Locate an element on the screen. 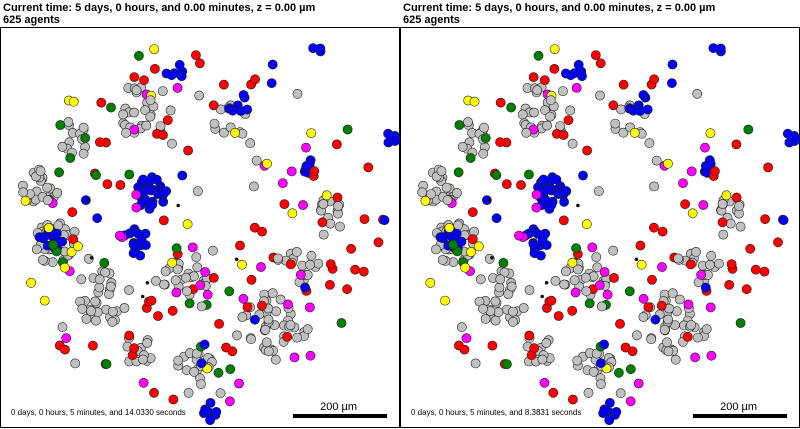 This screenshot has width=800, height=429. scale-bar-label: 200 µm is located at coordinates (338, 407).